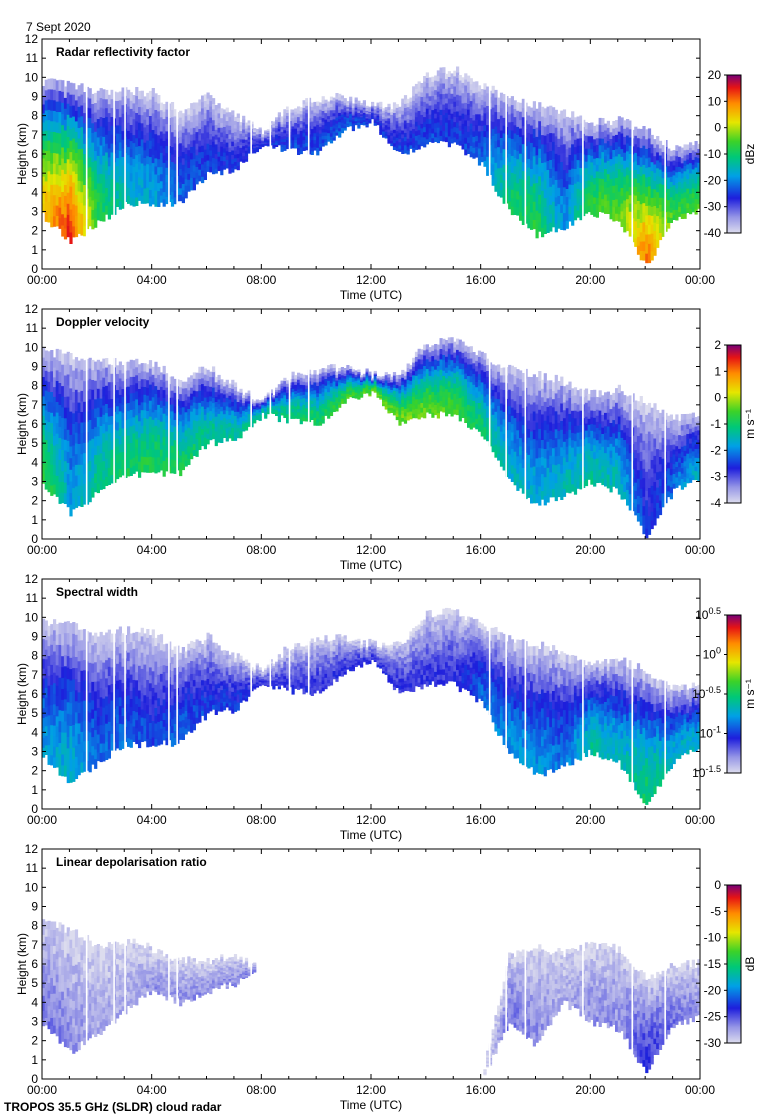 This screenshot has width=780, height=1120. I want to click on colorbar: 20 10 0 -10 -20 -30 -40 dBz, so click(730, 154).